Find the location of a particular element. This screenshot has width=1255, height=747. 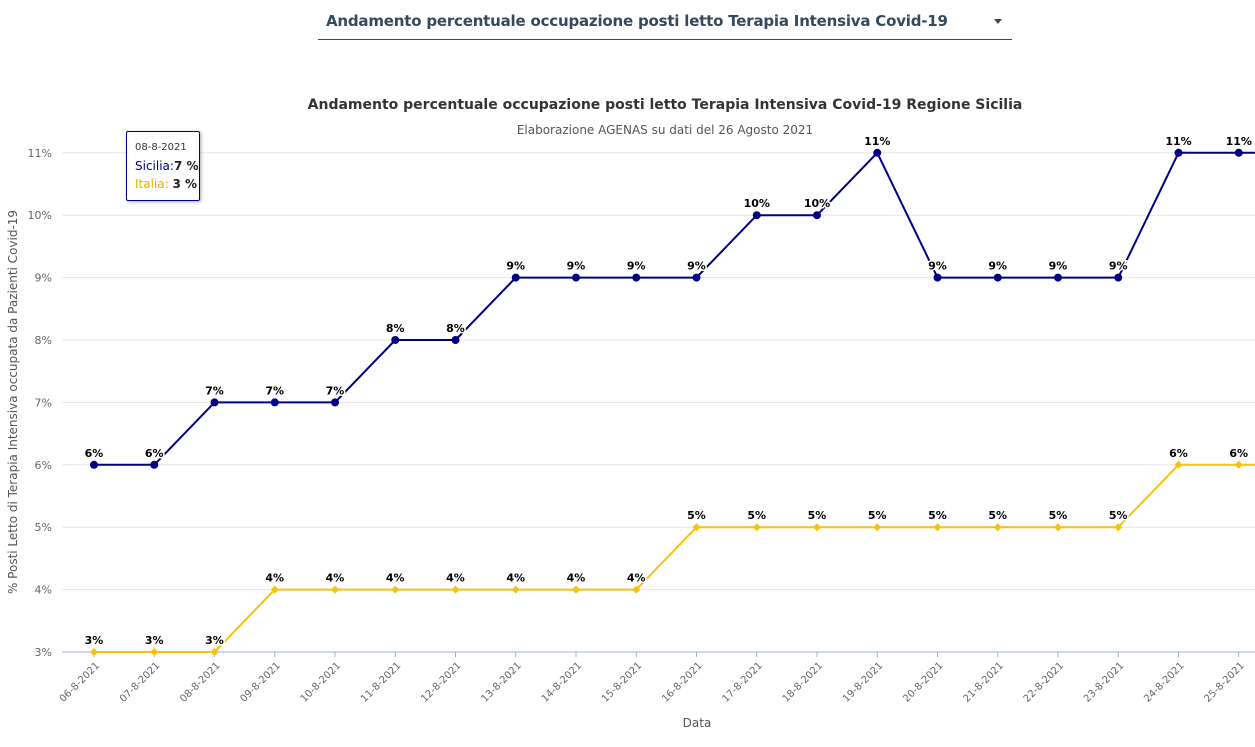

y-tick-label: 9% is located at coordinates (43, 278).